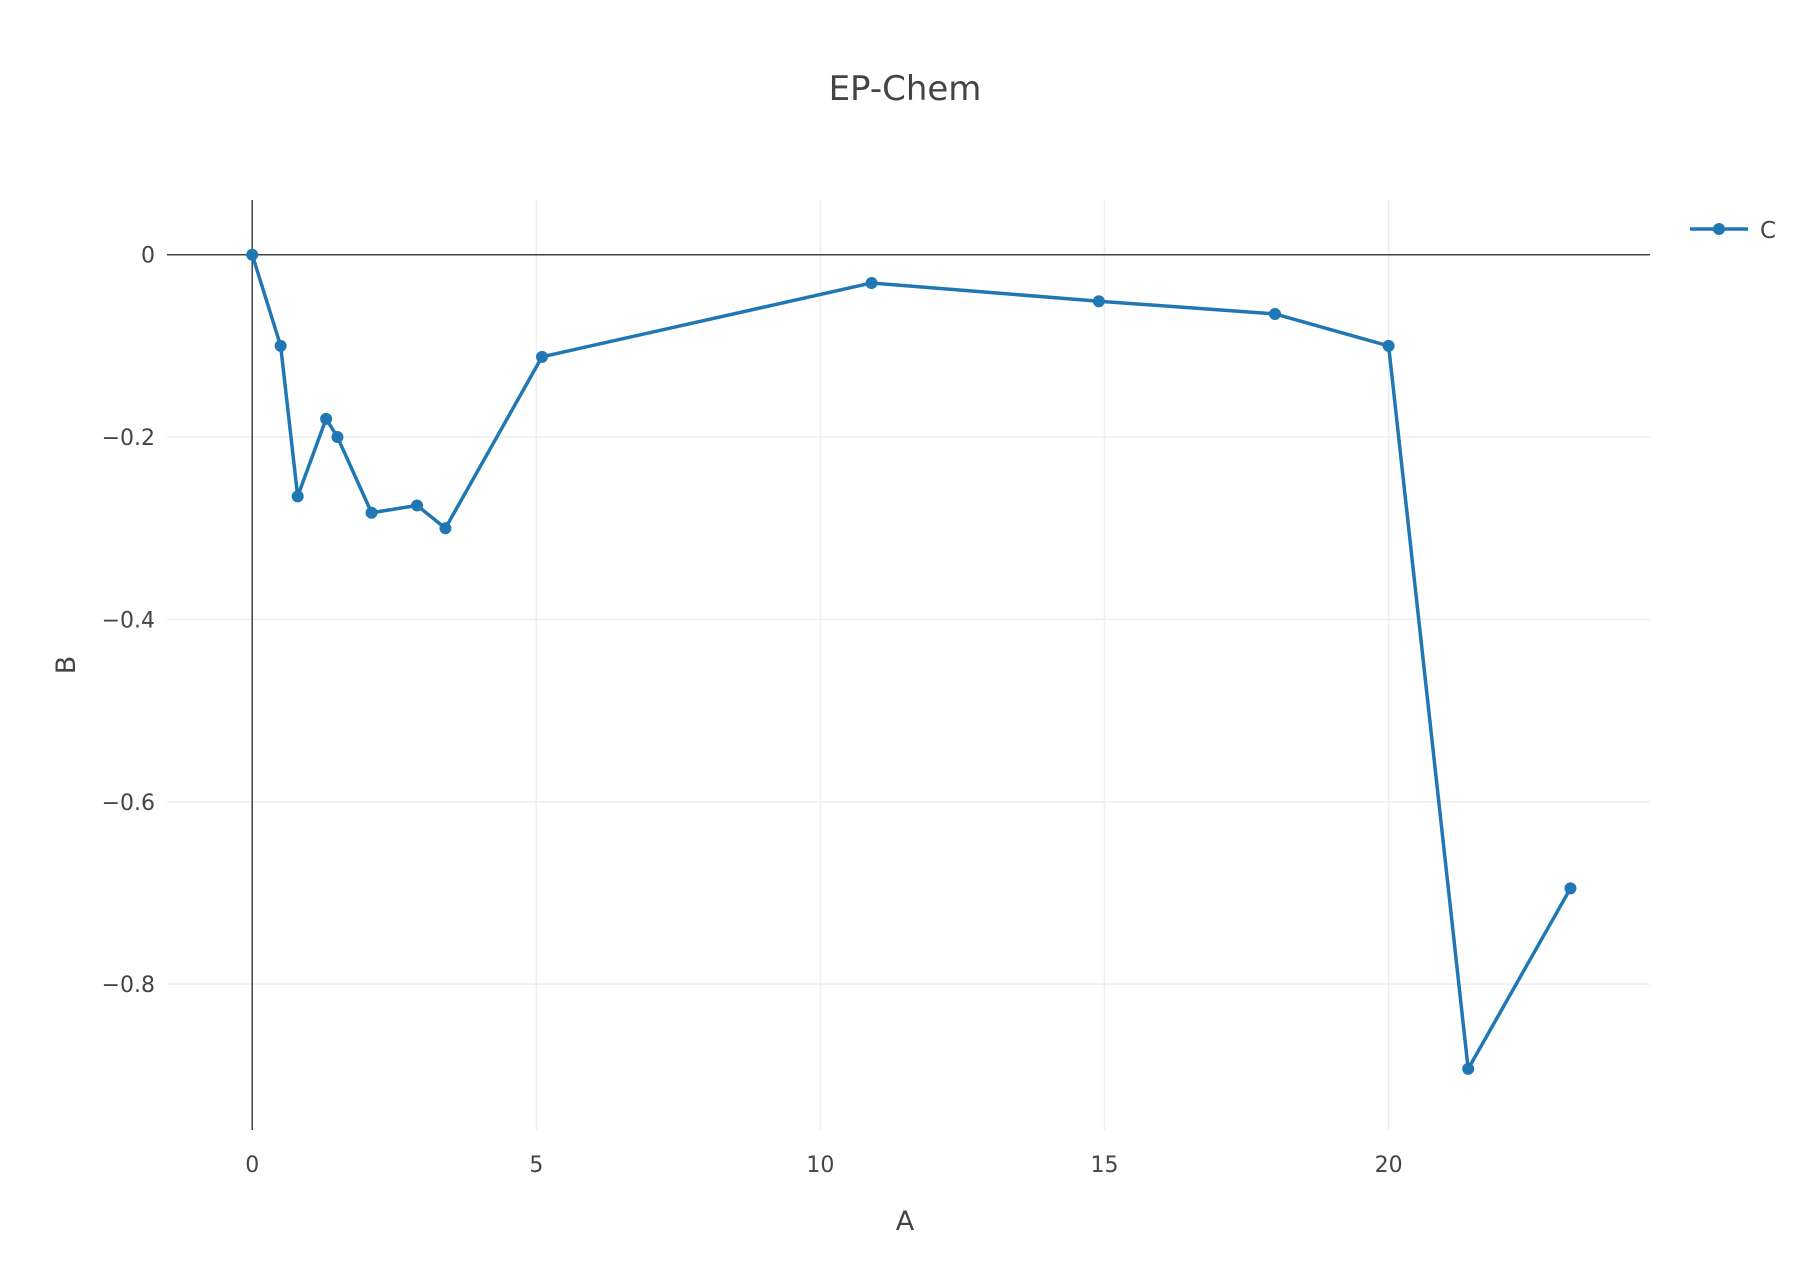  Describe the element at coordinates (905, 1221) in the screenshot. I see `x-axis-title: A` at that location.